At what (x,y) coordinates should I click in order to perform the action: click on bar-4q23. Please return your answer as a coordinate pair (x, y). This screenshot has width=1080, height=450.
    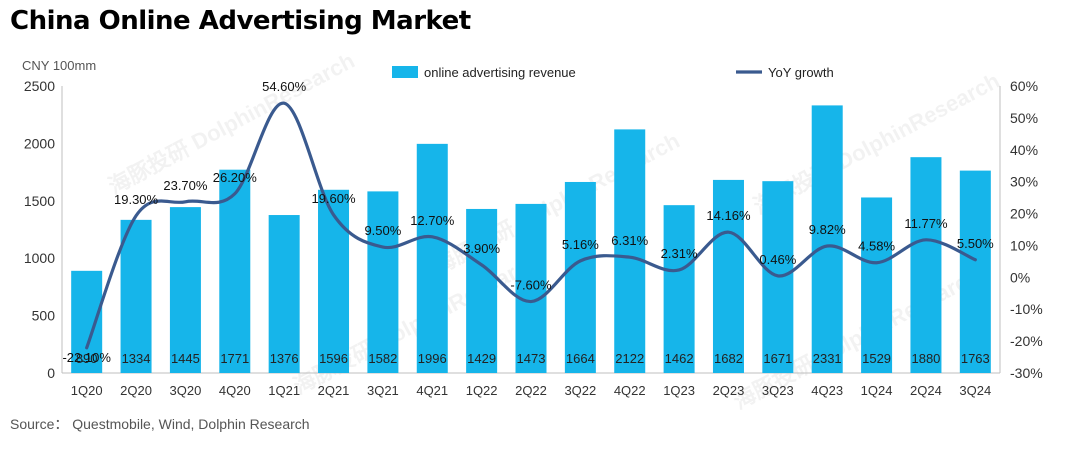
    Looking at the image, I should click on (827, 239).